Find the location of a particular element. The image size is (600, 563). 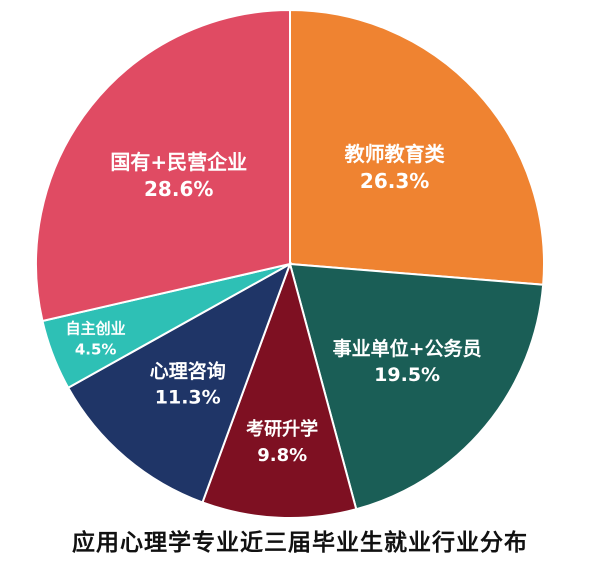

pie-slice is located at coordinates (279, 389).